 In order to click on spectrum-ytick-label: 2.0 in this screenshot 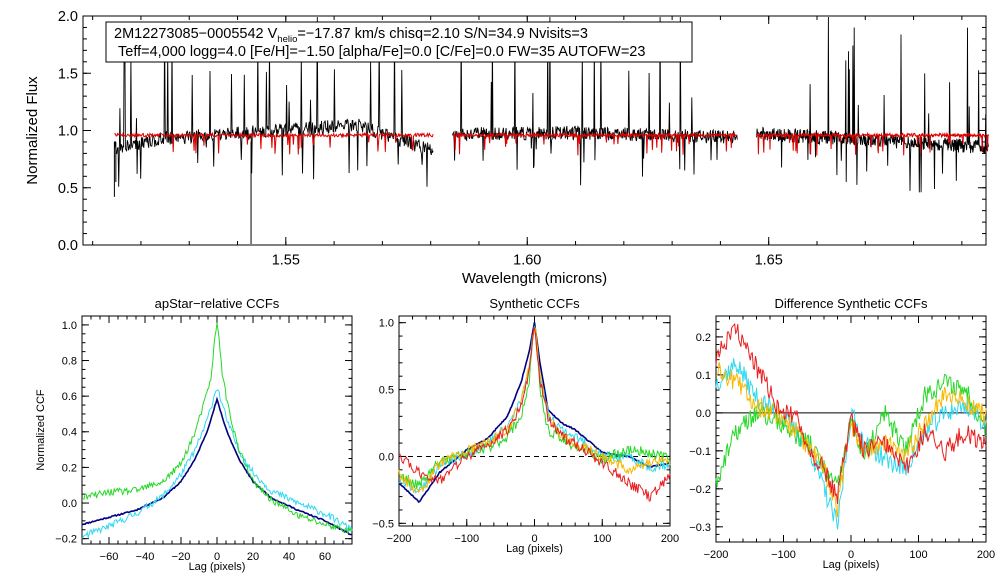, I will do `click(68, 17)`.